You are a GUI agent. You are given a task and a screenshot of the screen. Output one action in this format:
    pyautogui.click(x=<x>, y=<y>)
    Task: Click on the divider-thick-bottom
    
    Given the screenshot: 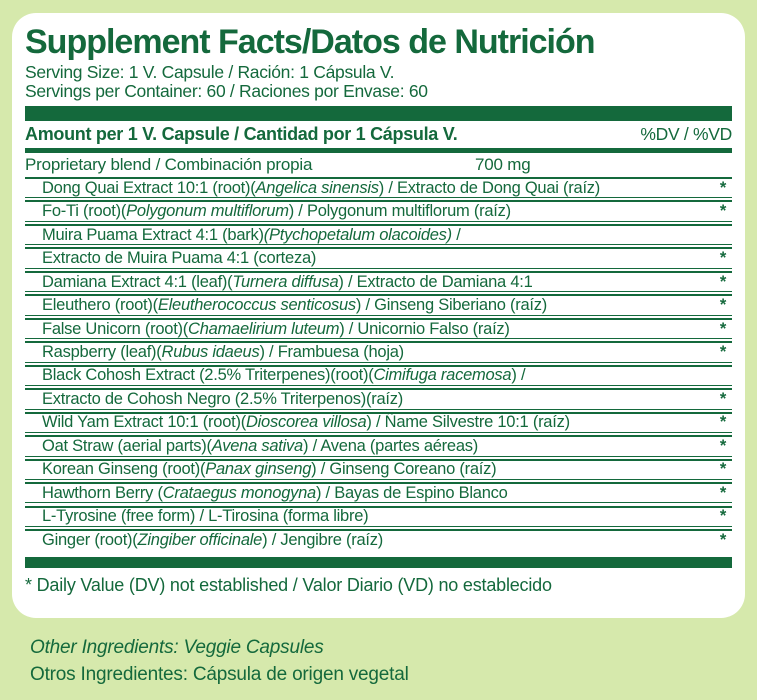 What is the action you would take?
    pyautogui.click(x=378, y=563)
    